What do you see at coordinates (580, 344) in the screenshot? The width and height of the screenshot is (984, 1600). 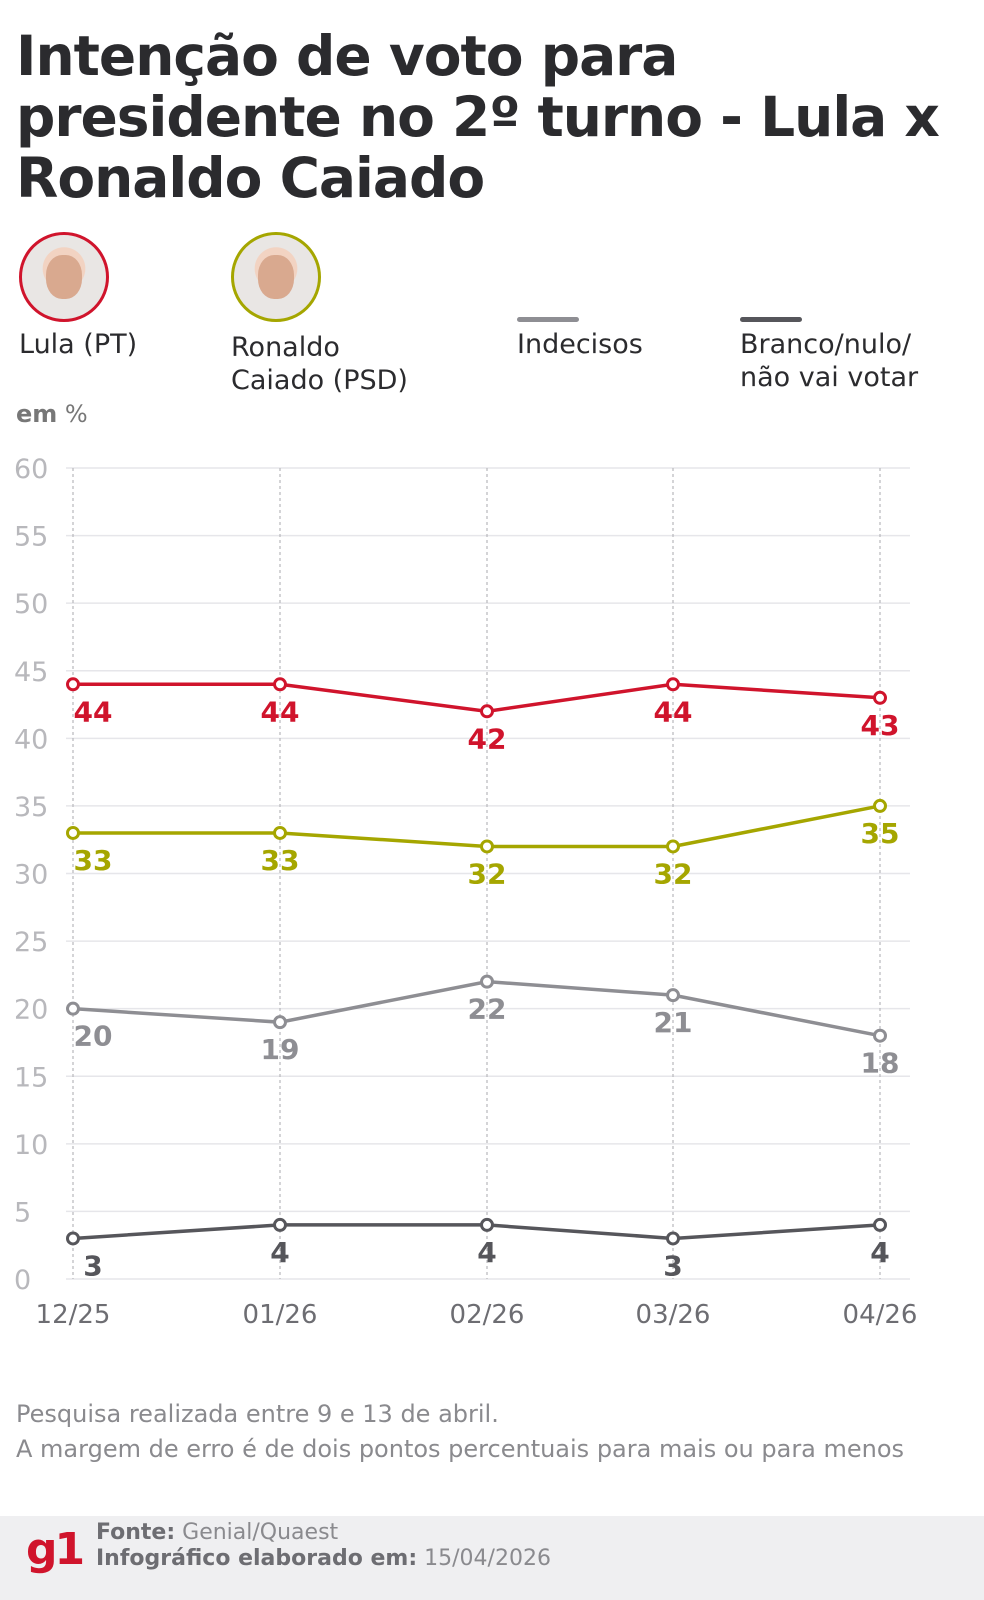 I see `legend-indecisos: Indecisos` at bounding box center [580, 344].